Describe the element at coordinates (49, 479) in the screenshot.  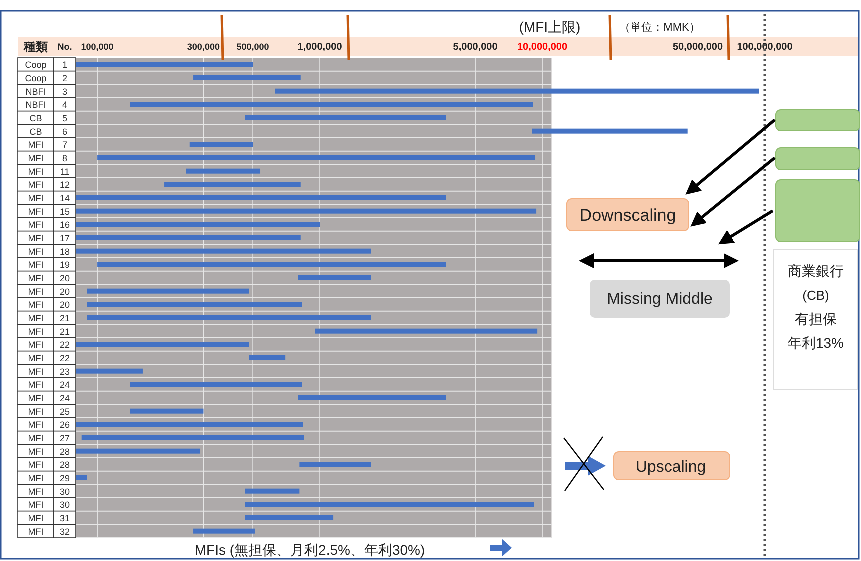
I see `category-label: MFI 29` at that location.